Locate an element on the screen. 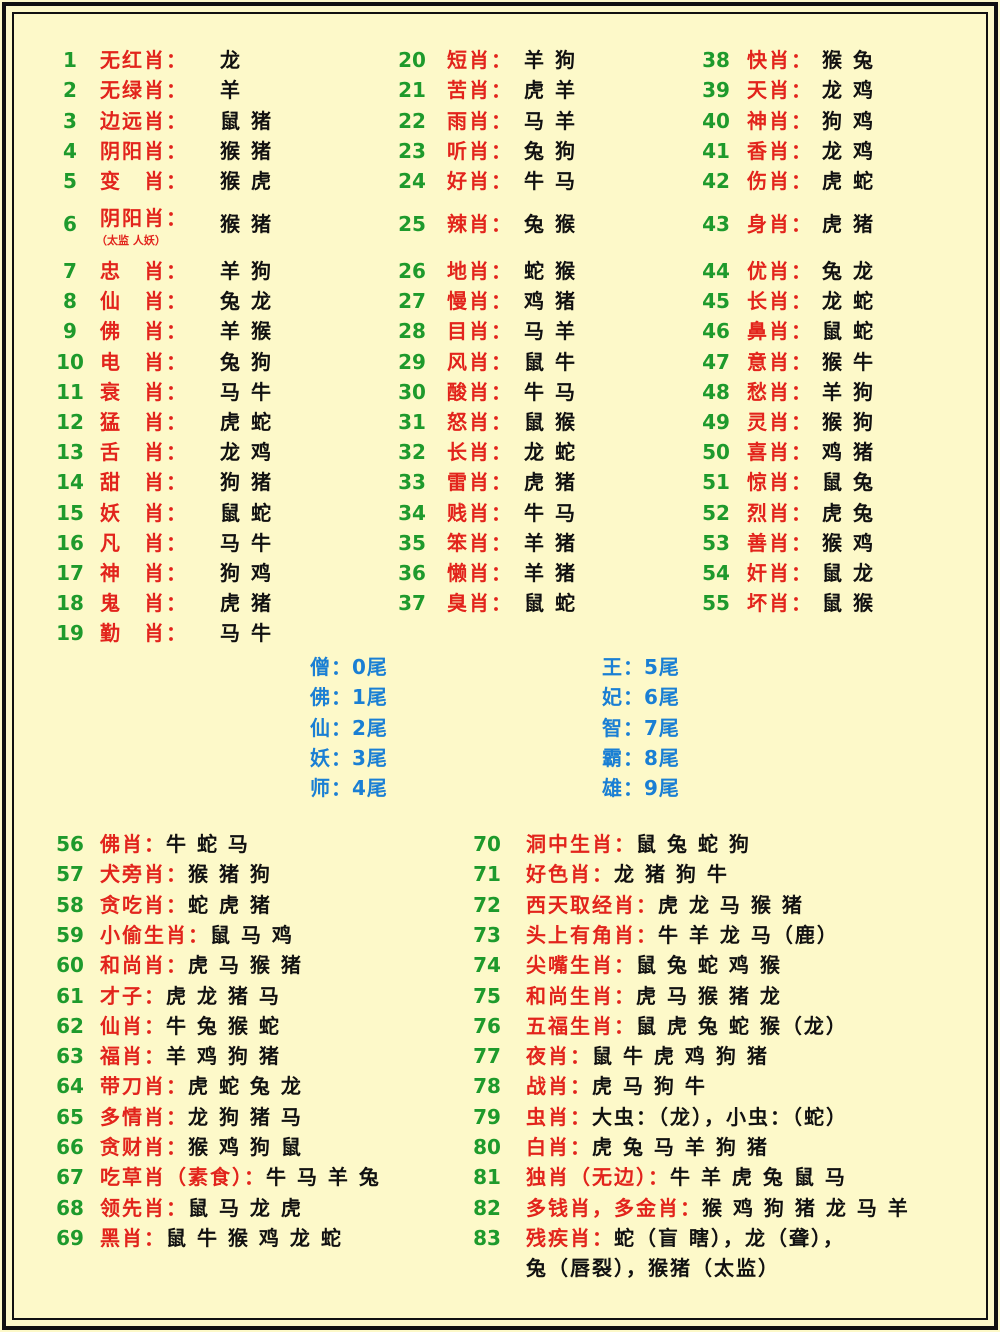 Image resolution: width=1000 pixels, height=1332 pixels. entry-row: 和尚肖：虎 马 猴 猪 is located at coordinates (201, 965).